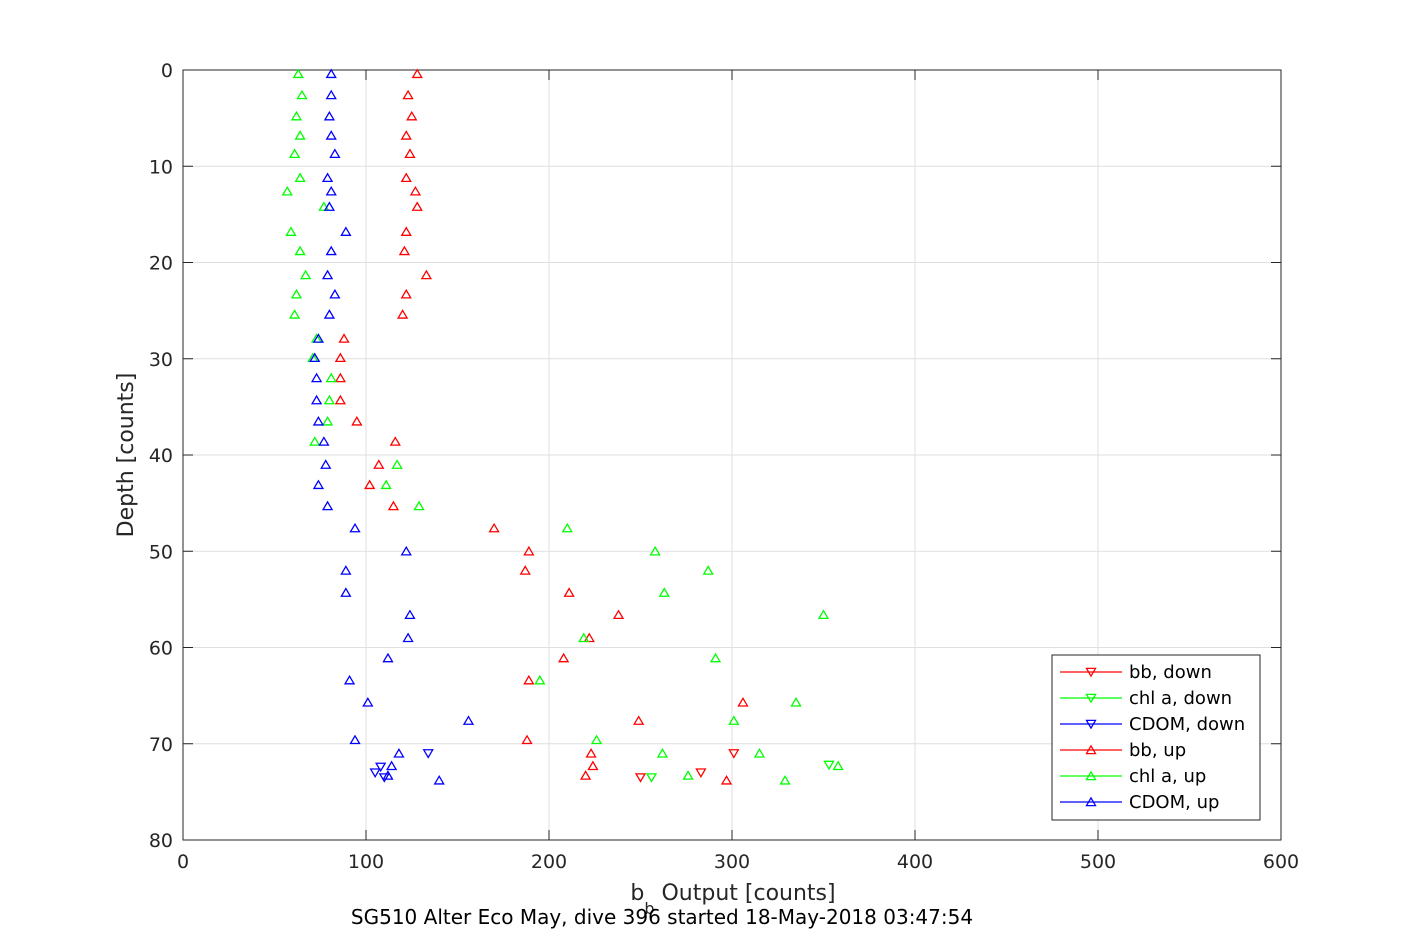 The height and width of the screenshot is (945, 1417). What do you see at coordinates (1170, 672) in the screenshot?
I see `legend-label: bb, down` at bounding box center [1170, 672].